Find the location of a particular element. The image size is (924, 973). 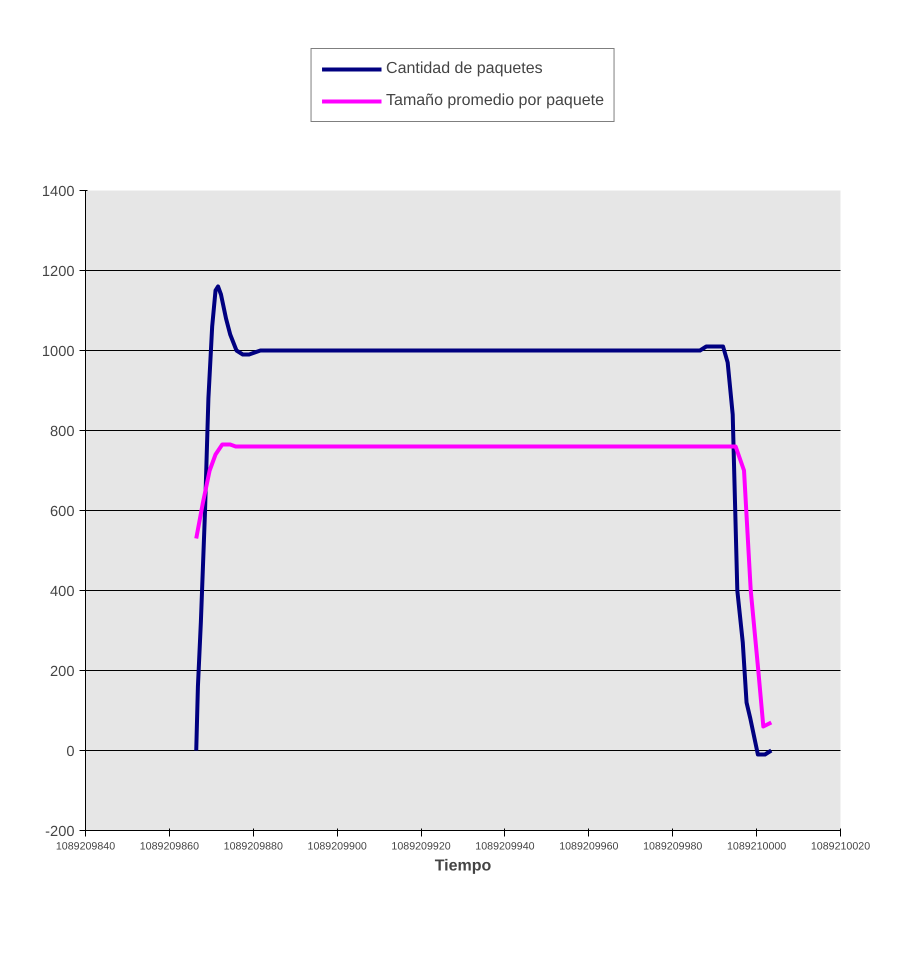

y-tick-label: -200 is located at coordinates (60, 832).